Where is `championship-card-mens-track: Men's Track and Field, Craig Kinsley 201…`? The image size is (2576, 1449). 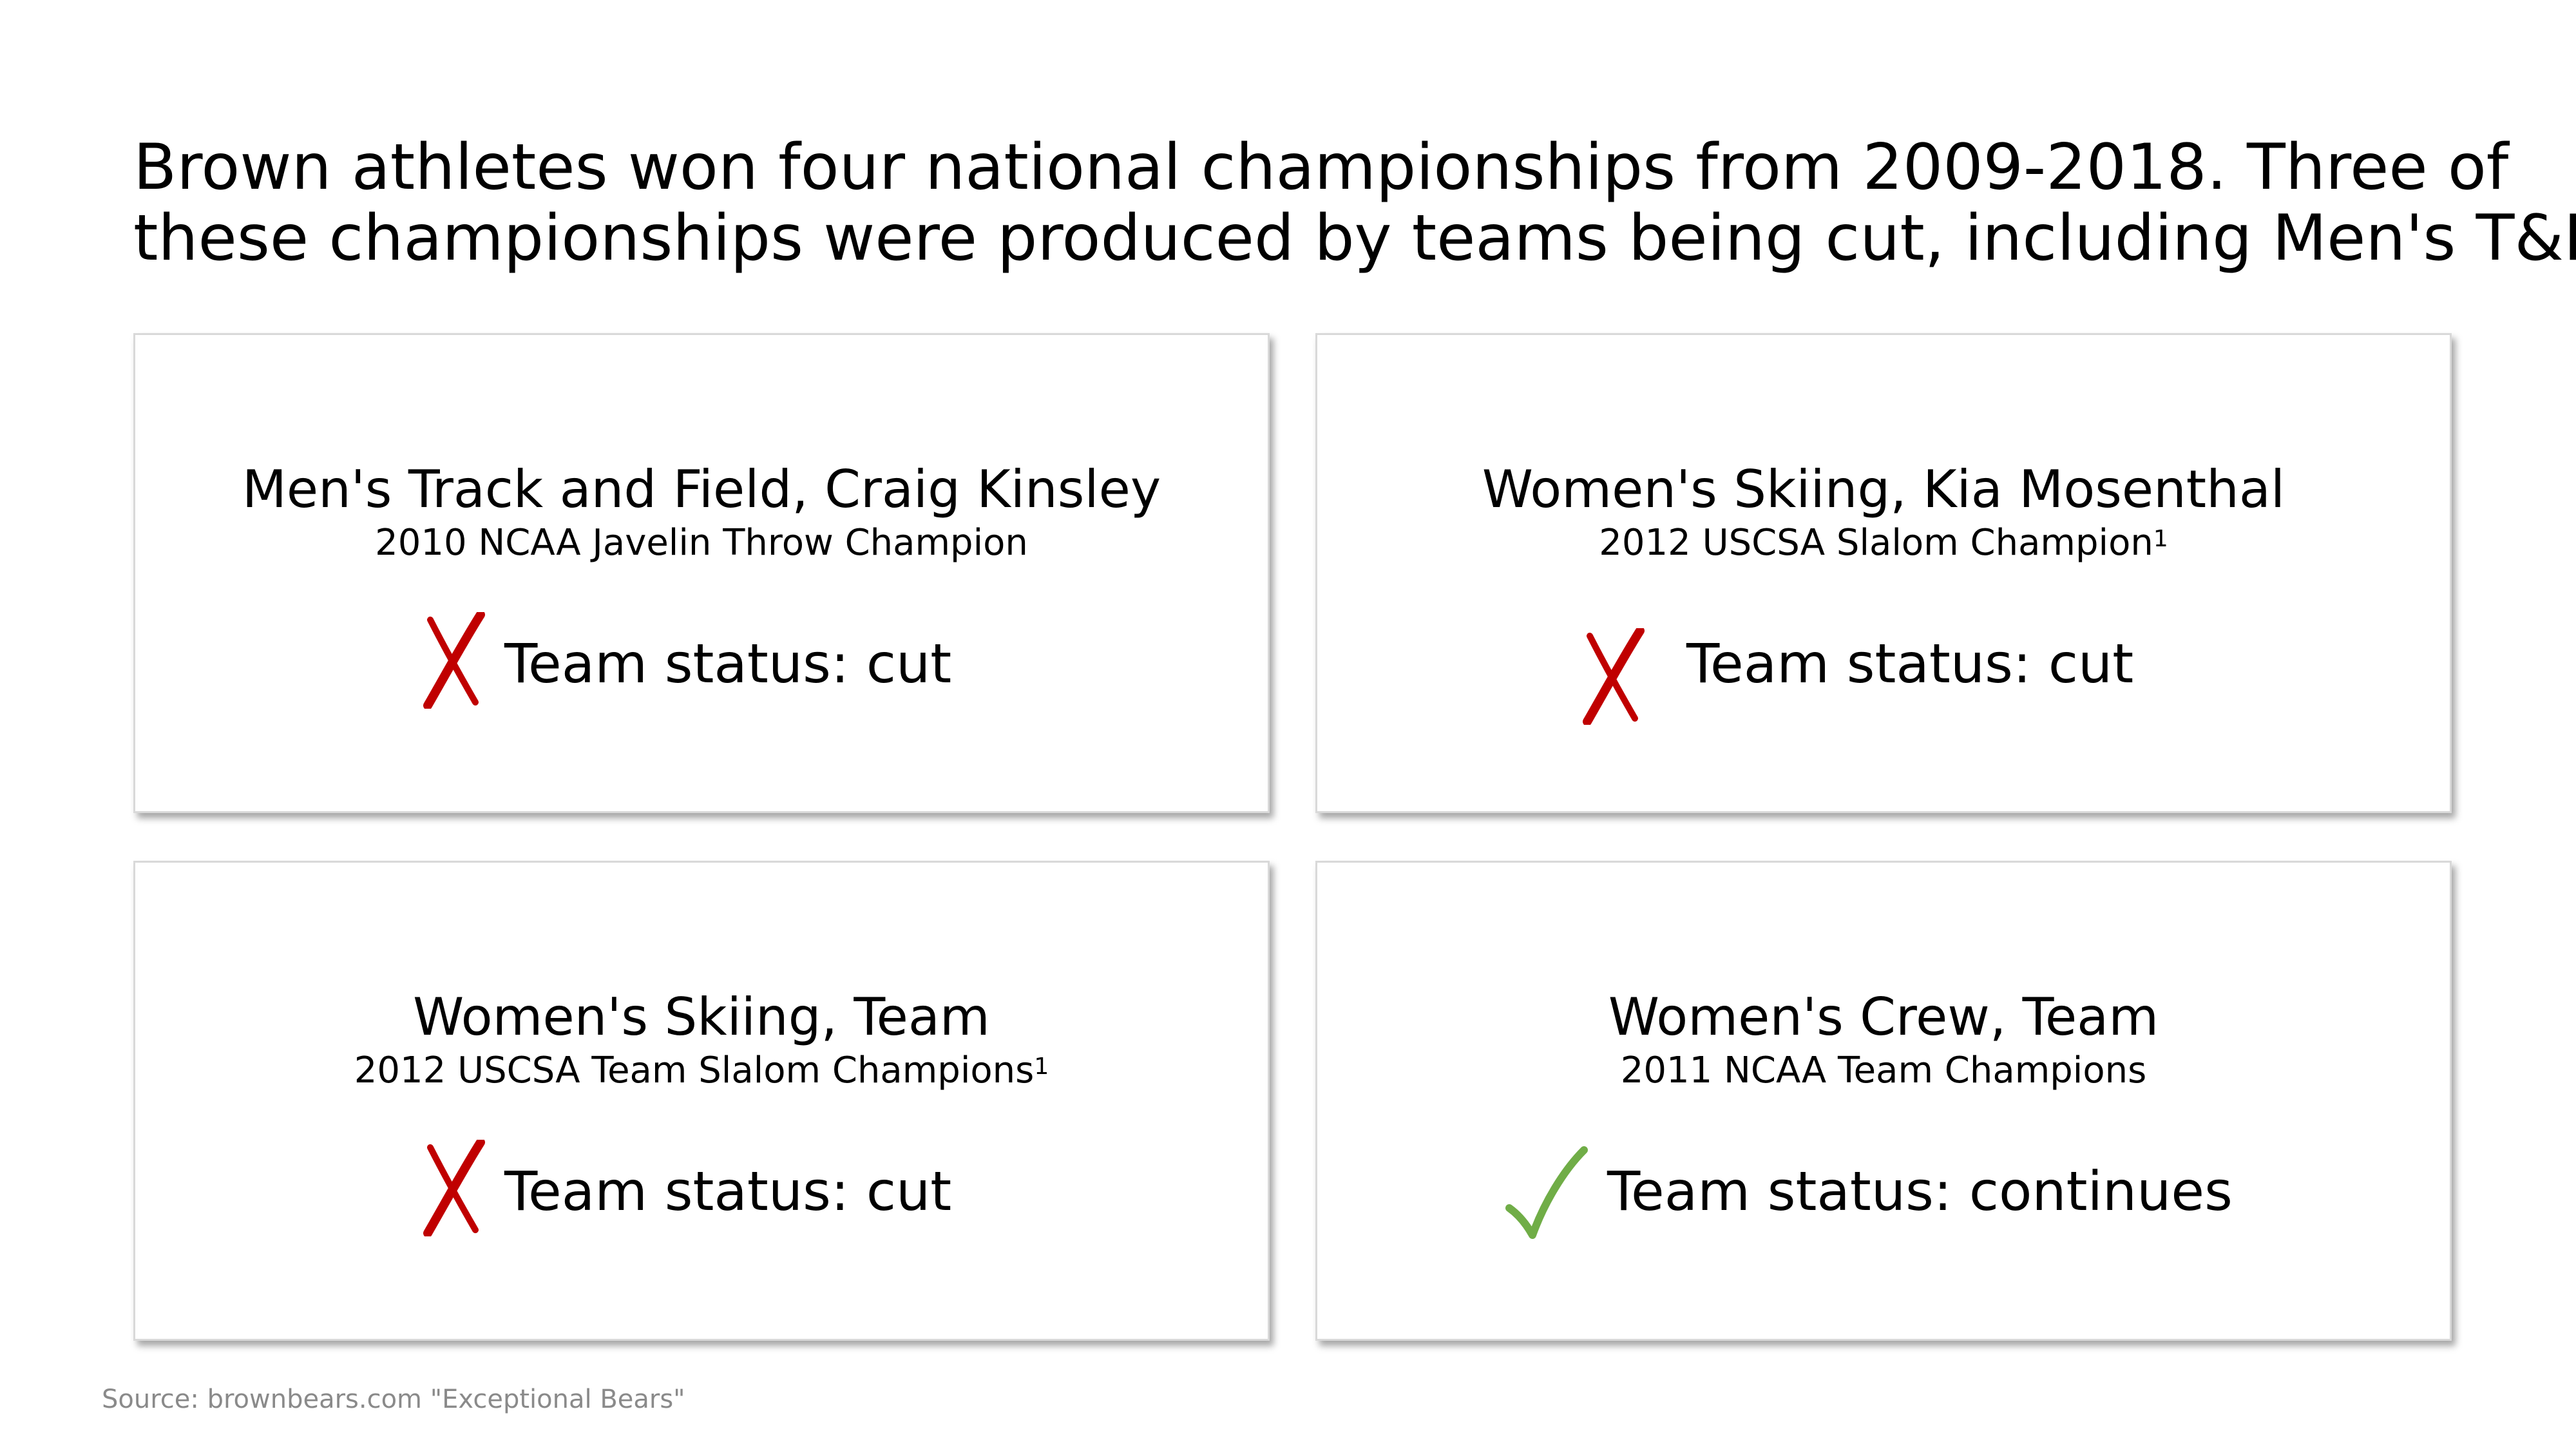
championship-card-mens-track: Men's Track and Field, Craig Kinsley 201… is located at coordinates (701, 573).